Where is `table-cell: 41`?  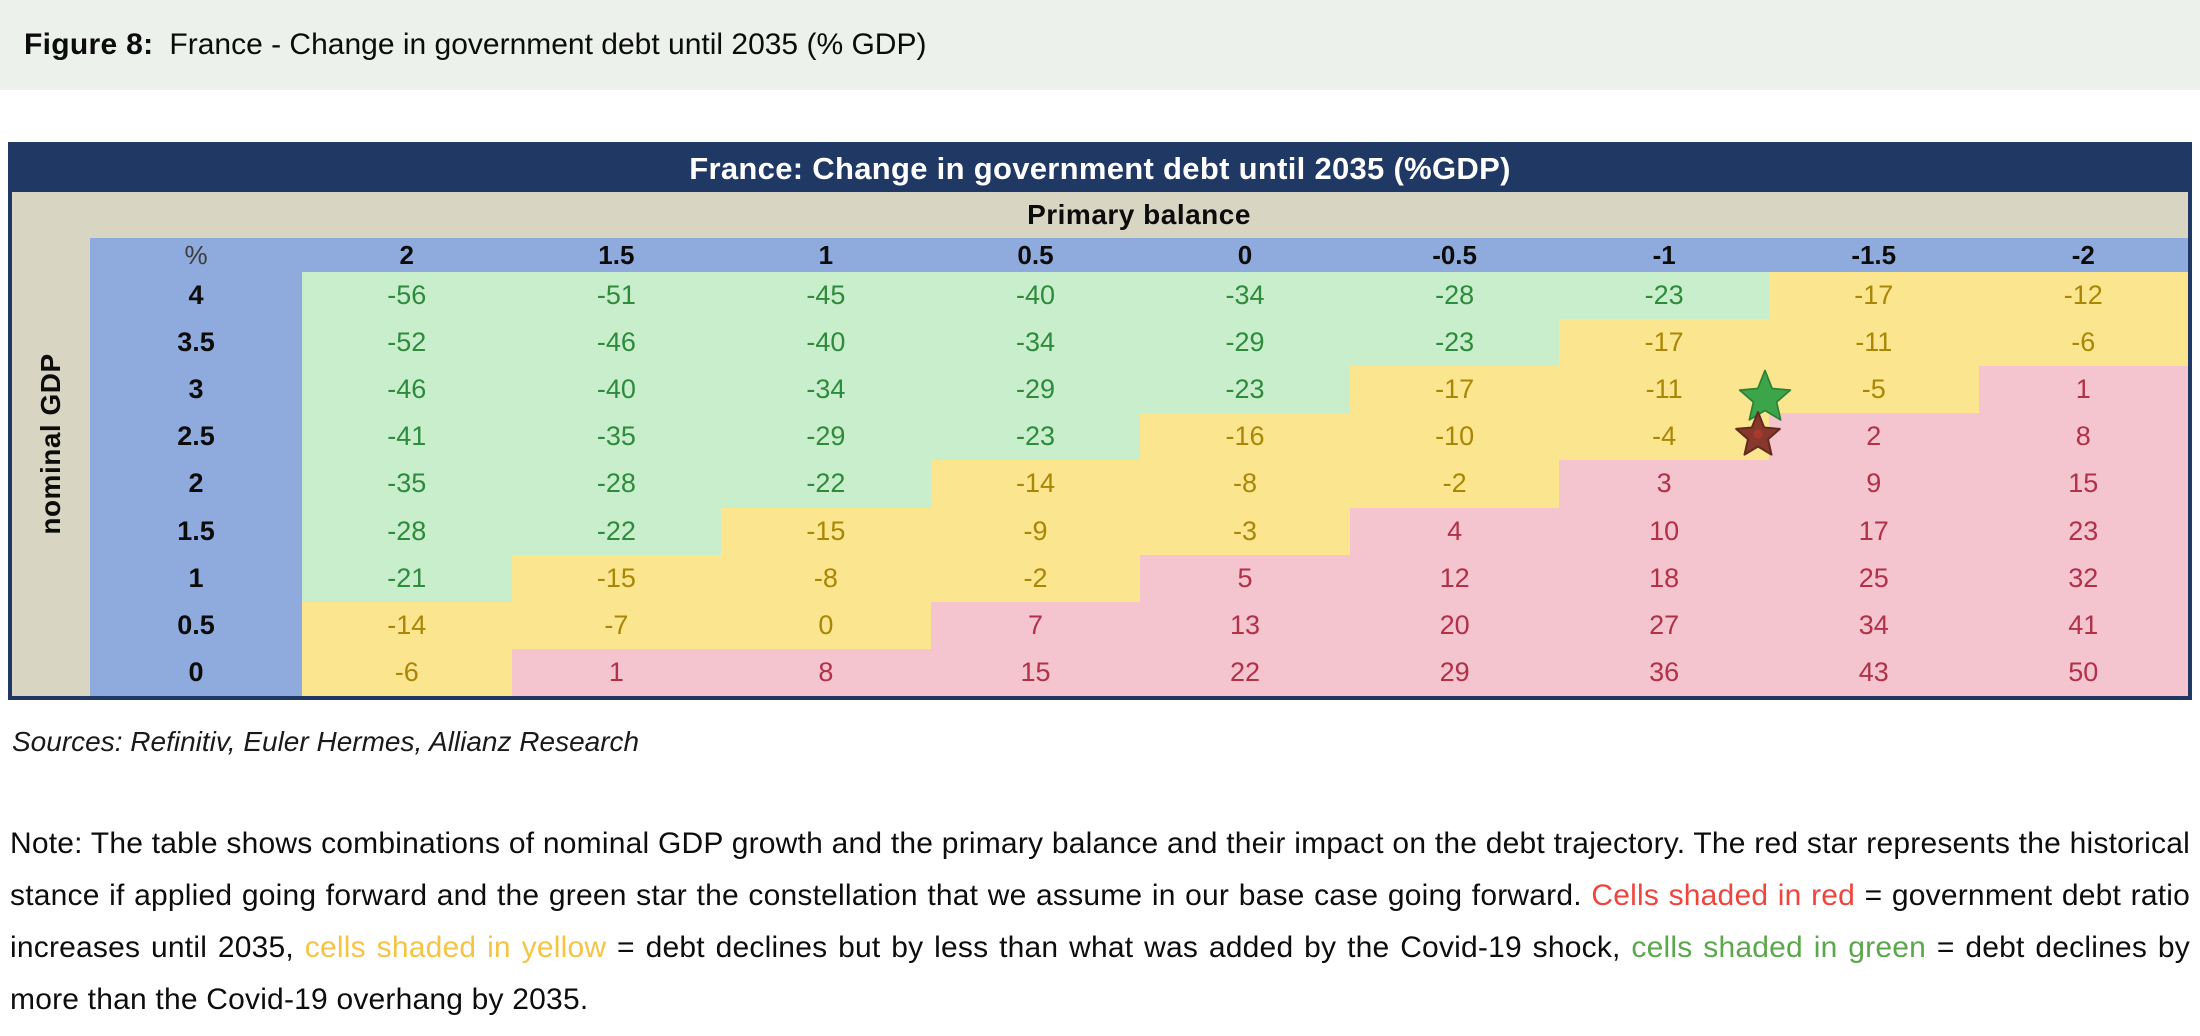 table-cell: 41 is located at coordinates (2083, 625).